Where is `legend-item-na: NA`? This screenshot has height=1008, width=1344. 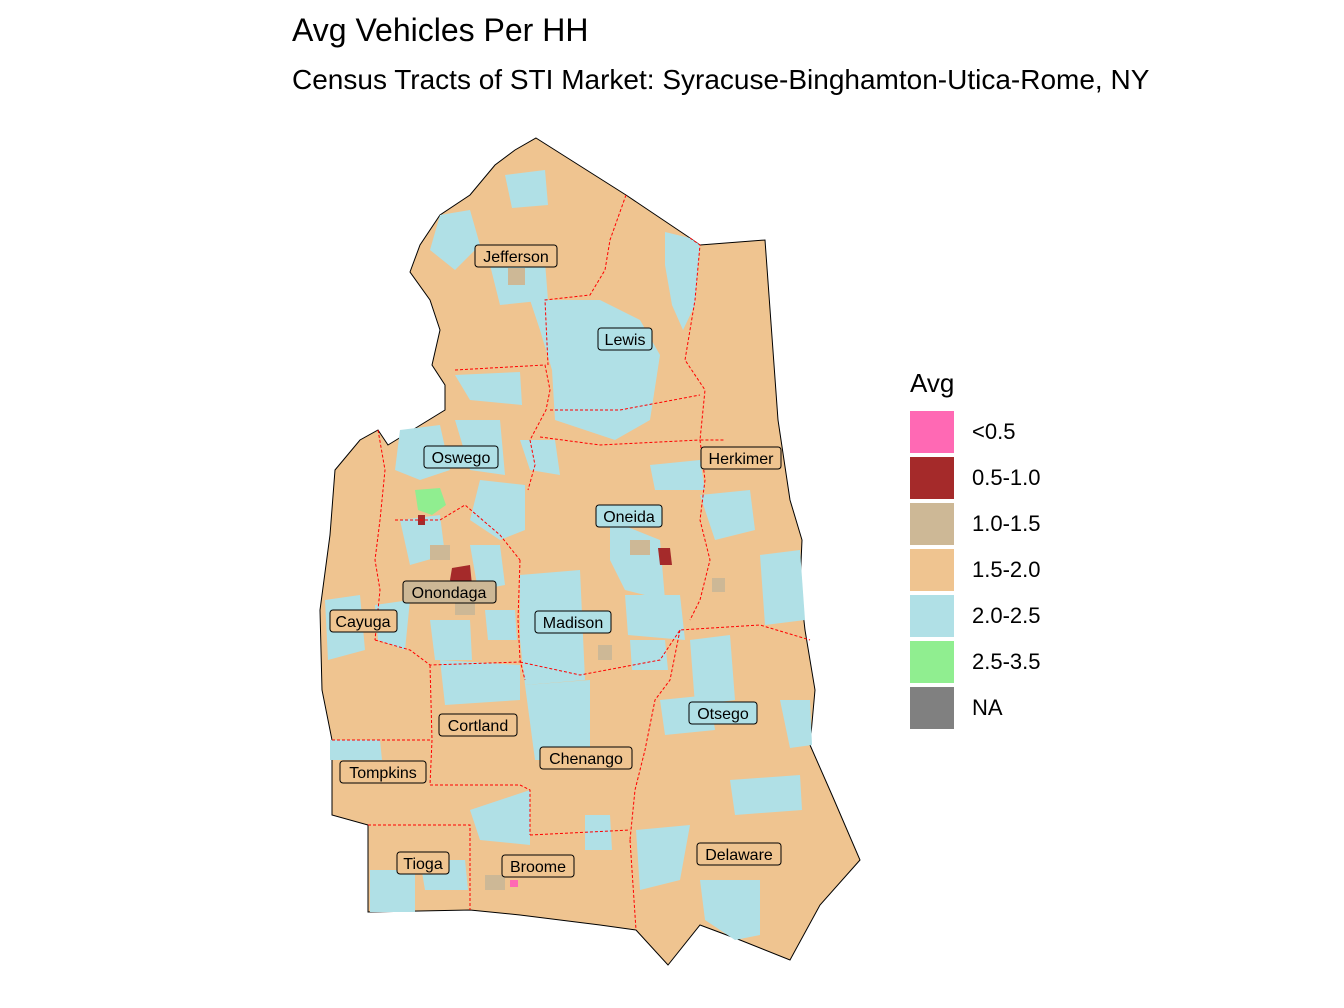
legend-item-na: NA is located at coordinates (975, 708).